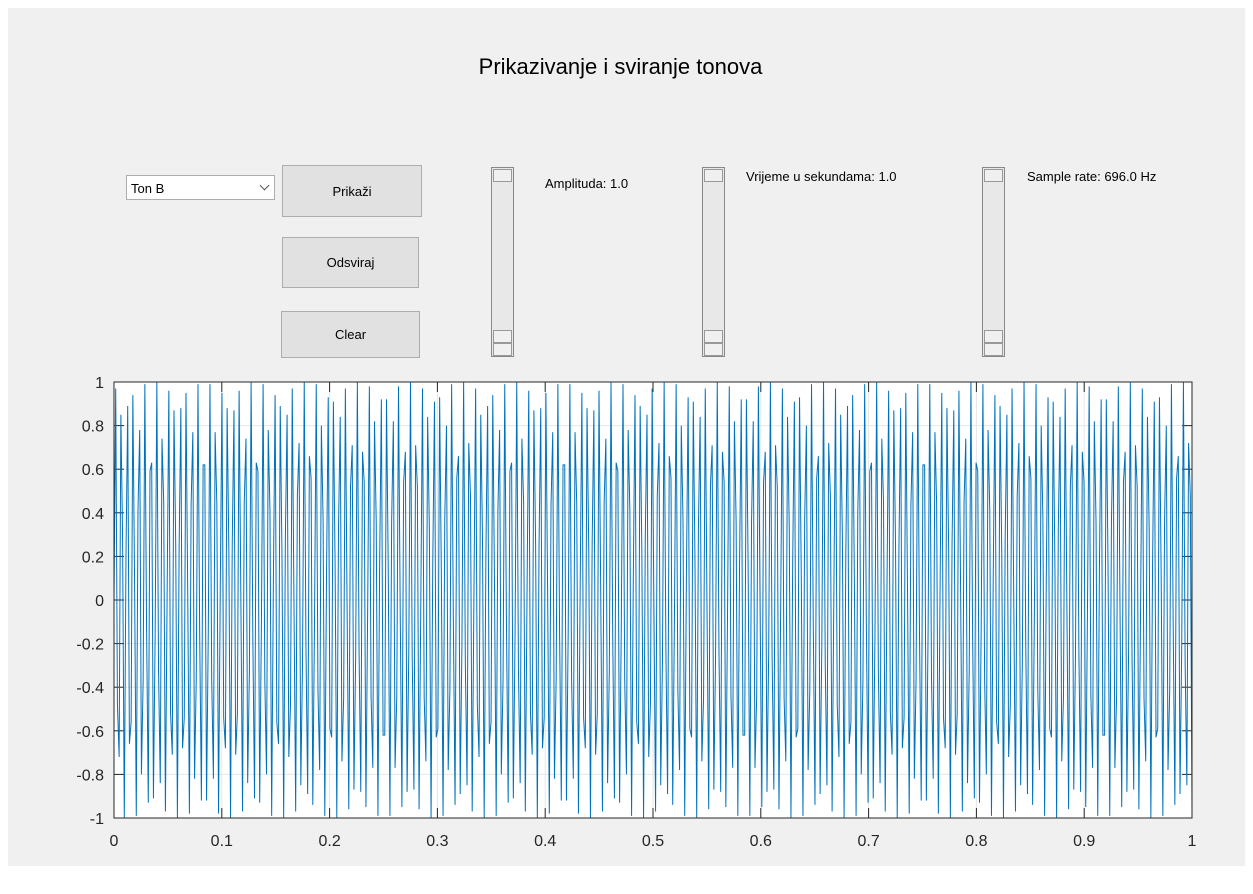  Describe the element at coordinates (90, 645) in the screenshot. I see `y-tick-label: -0.2` at that location.